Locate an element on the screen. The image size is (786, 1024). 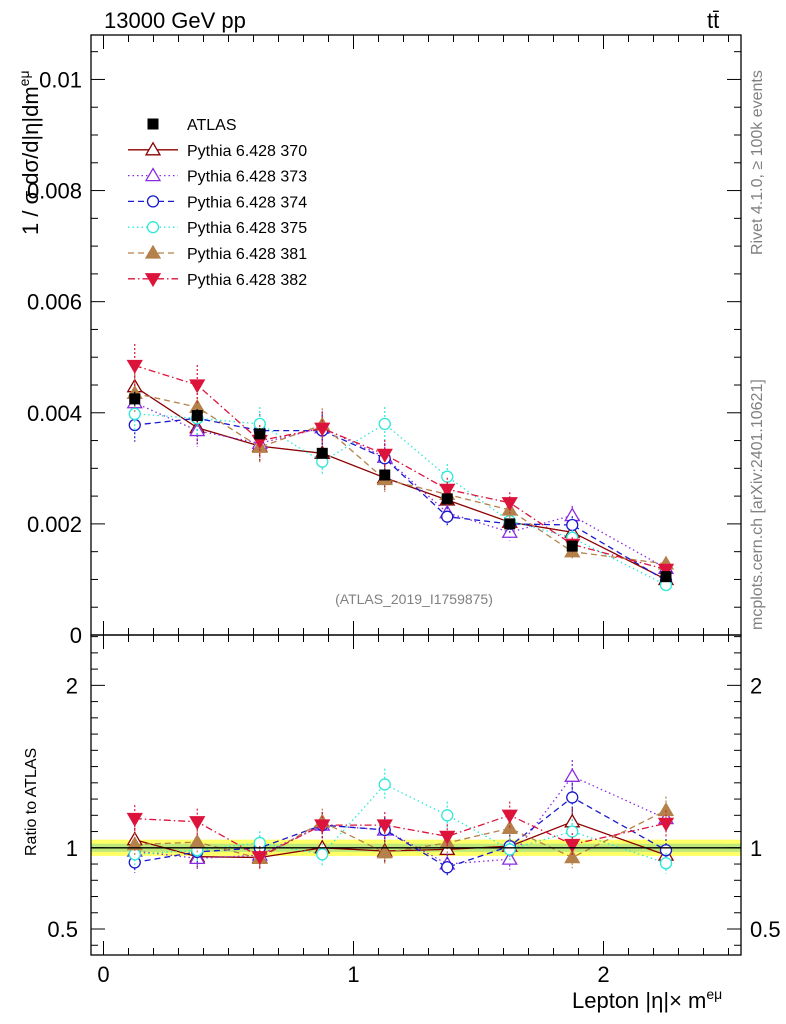
main-series-atlas is located at coordinates (400, 487).